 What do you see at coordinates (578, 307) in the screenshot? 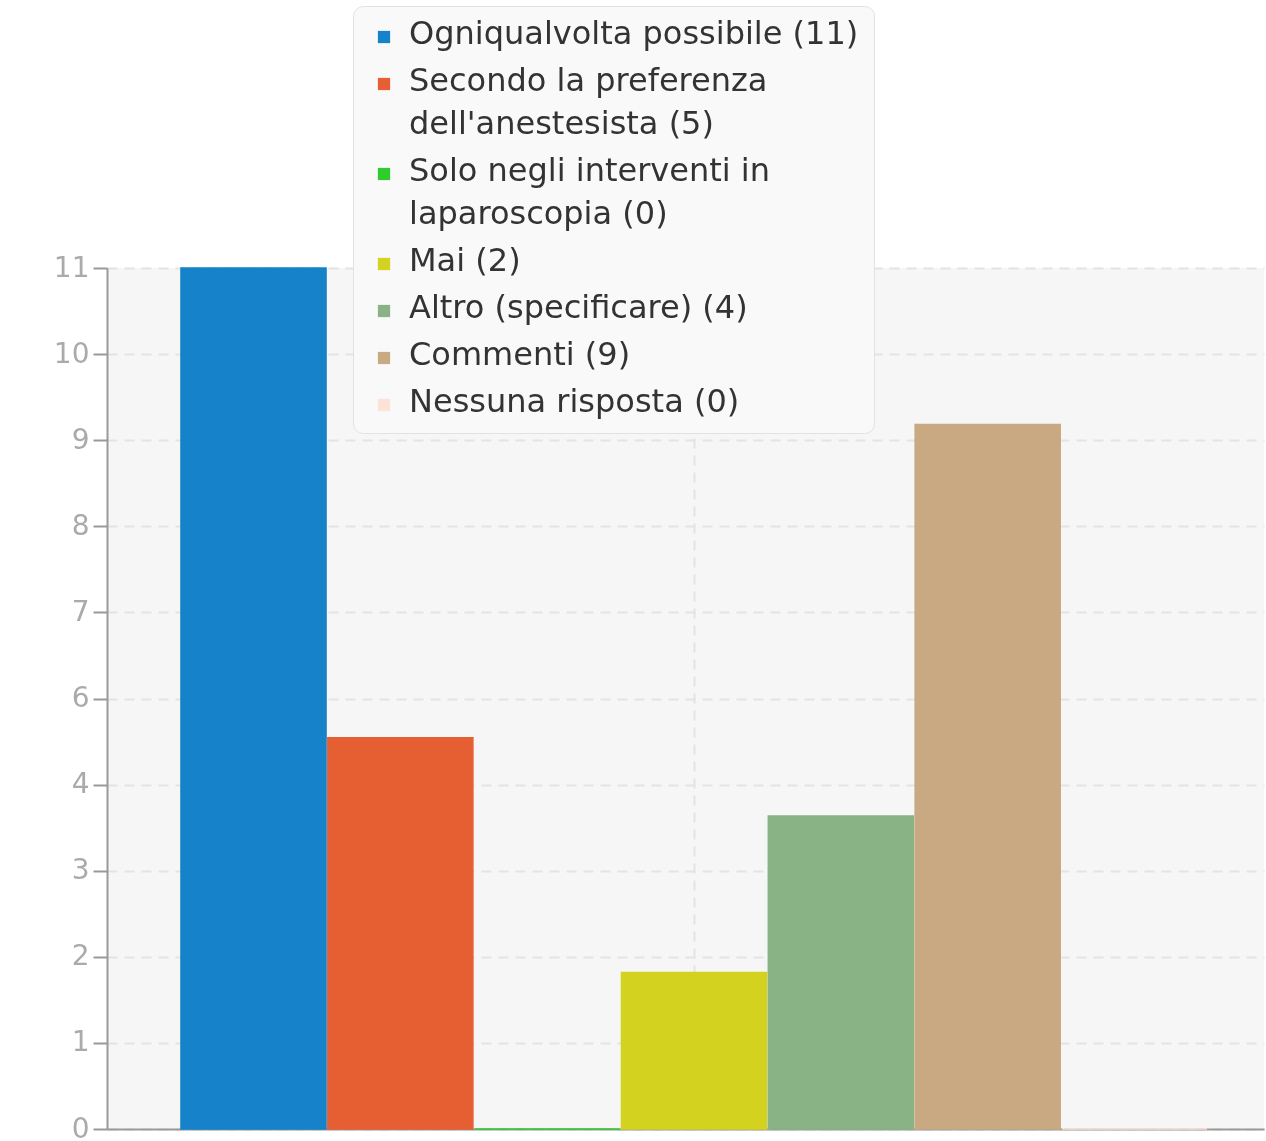
I see `legend-label: Altro (specificare) (4)` at bounding box center [578, 307].